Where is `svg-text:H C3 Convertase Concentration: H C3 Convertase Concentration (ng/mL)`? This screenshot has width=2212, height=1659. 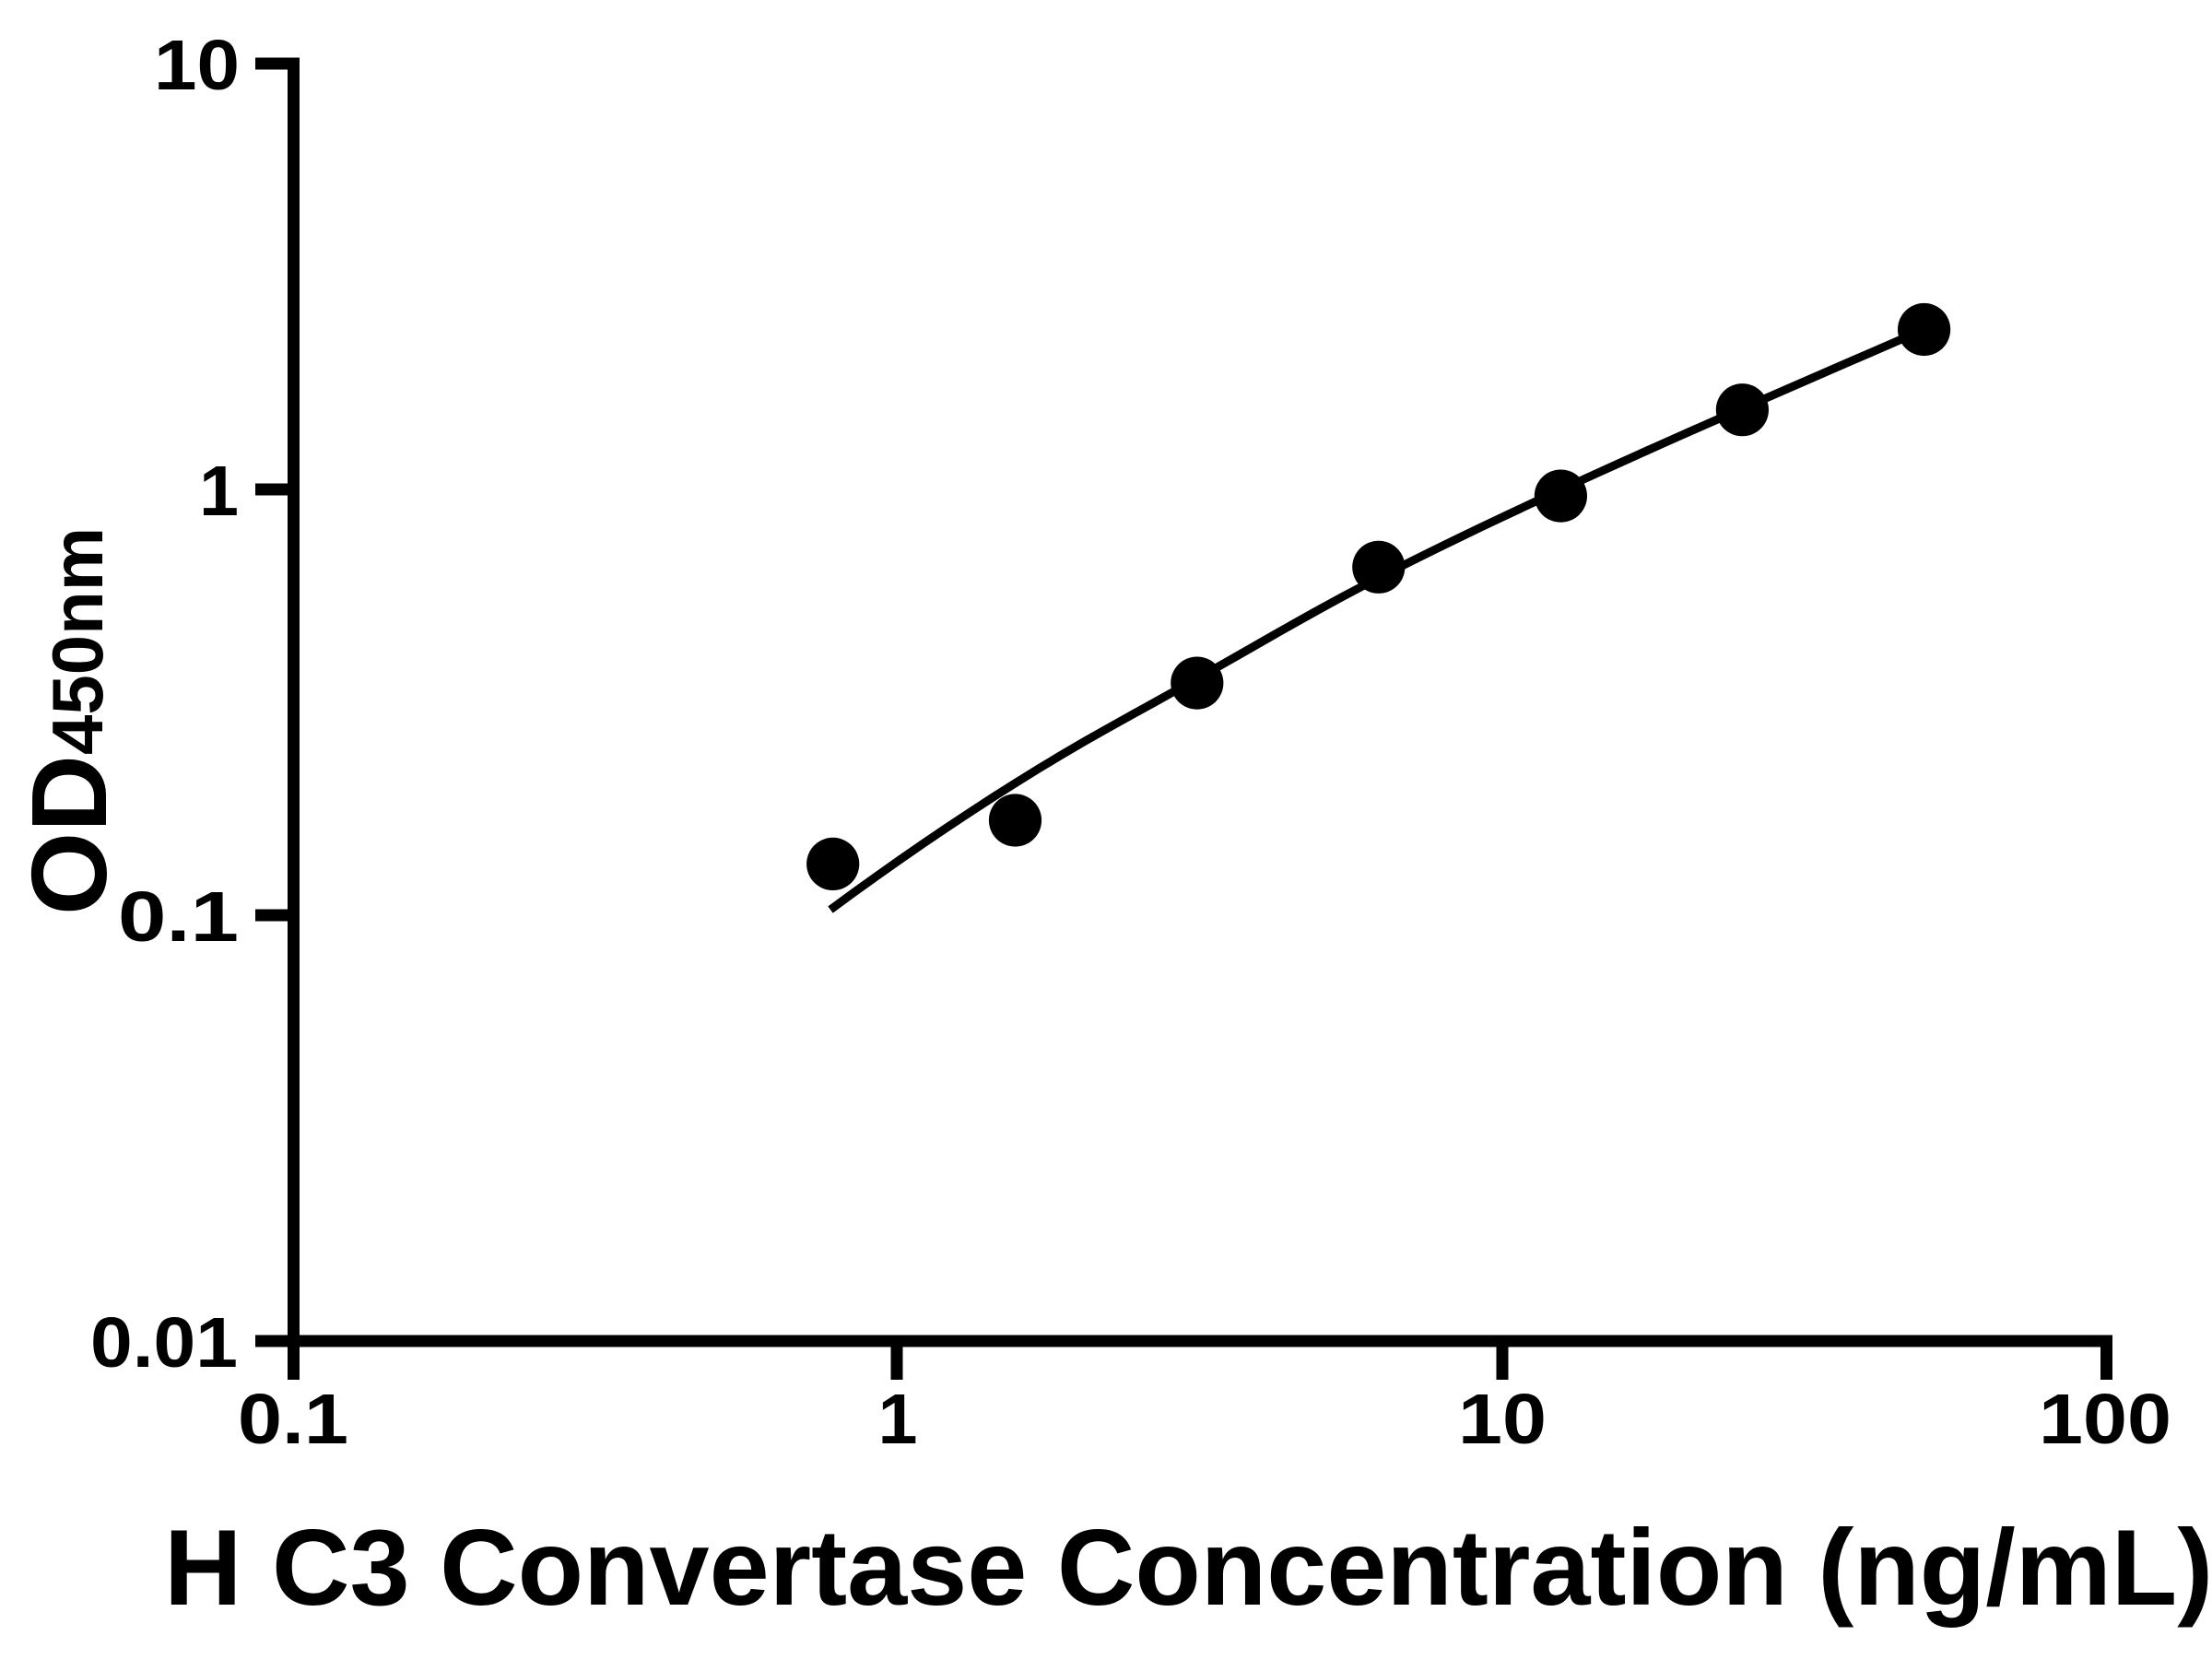
svg-text:H C3 Convertase Concentration: H C3 Convertase Concentration (ng/mL) is located at coordinates (1188, 1567).